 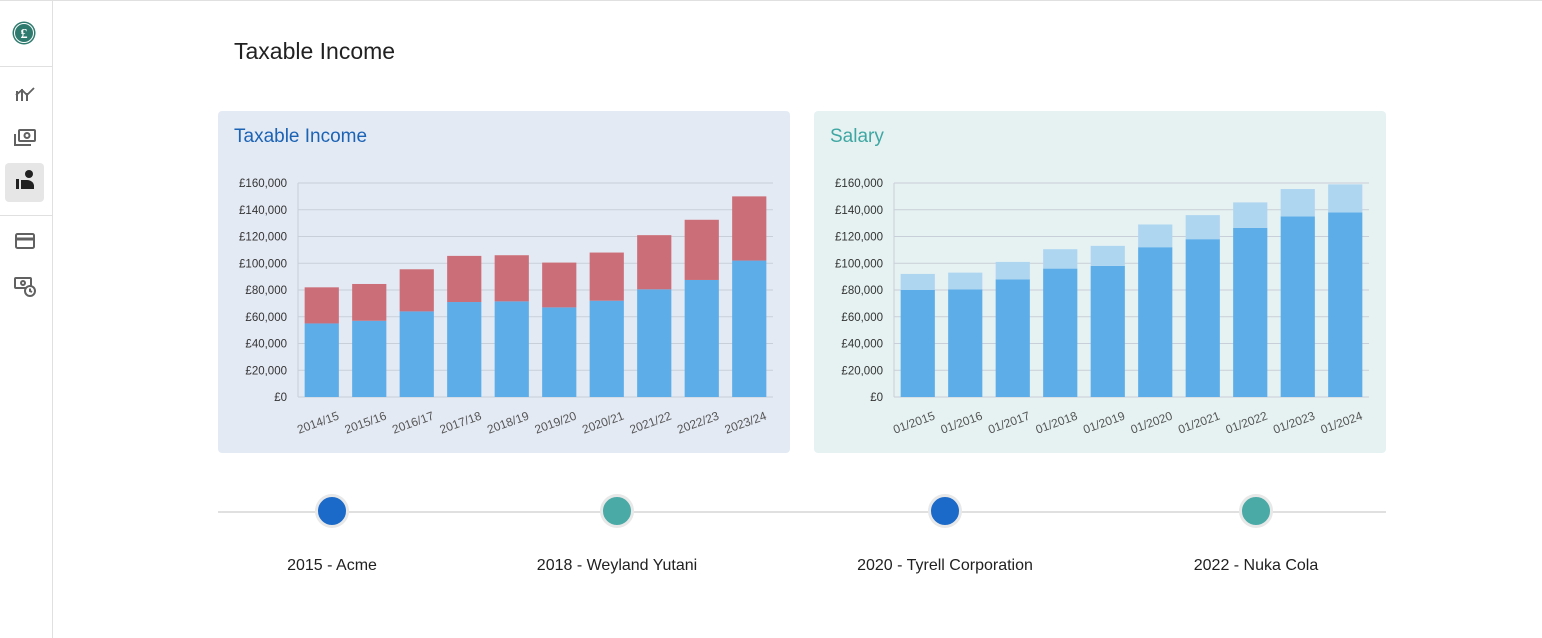 What do you see at coordinates (280, 398) in the screenshot?
I see `y-tick-label: £0` at bounding box center [280, 398].